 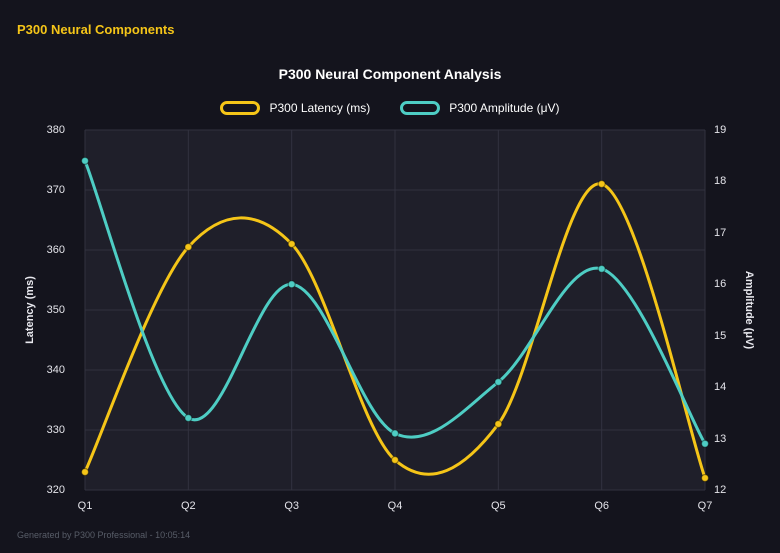 I want to click on right-axis-tick-label: 16, so click(x=720, y=284).